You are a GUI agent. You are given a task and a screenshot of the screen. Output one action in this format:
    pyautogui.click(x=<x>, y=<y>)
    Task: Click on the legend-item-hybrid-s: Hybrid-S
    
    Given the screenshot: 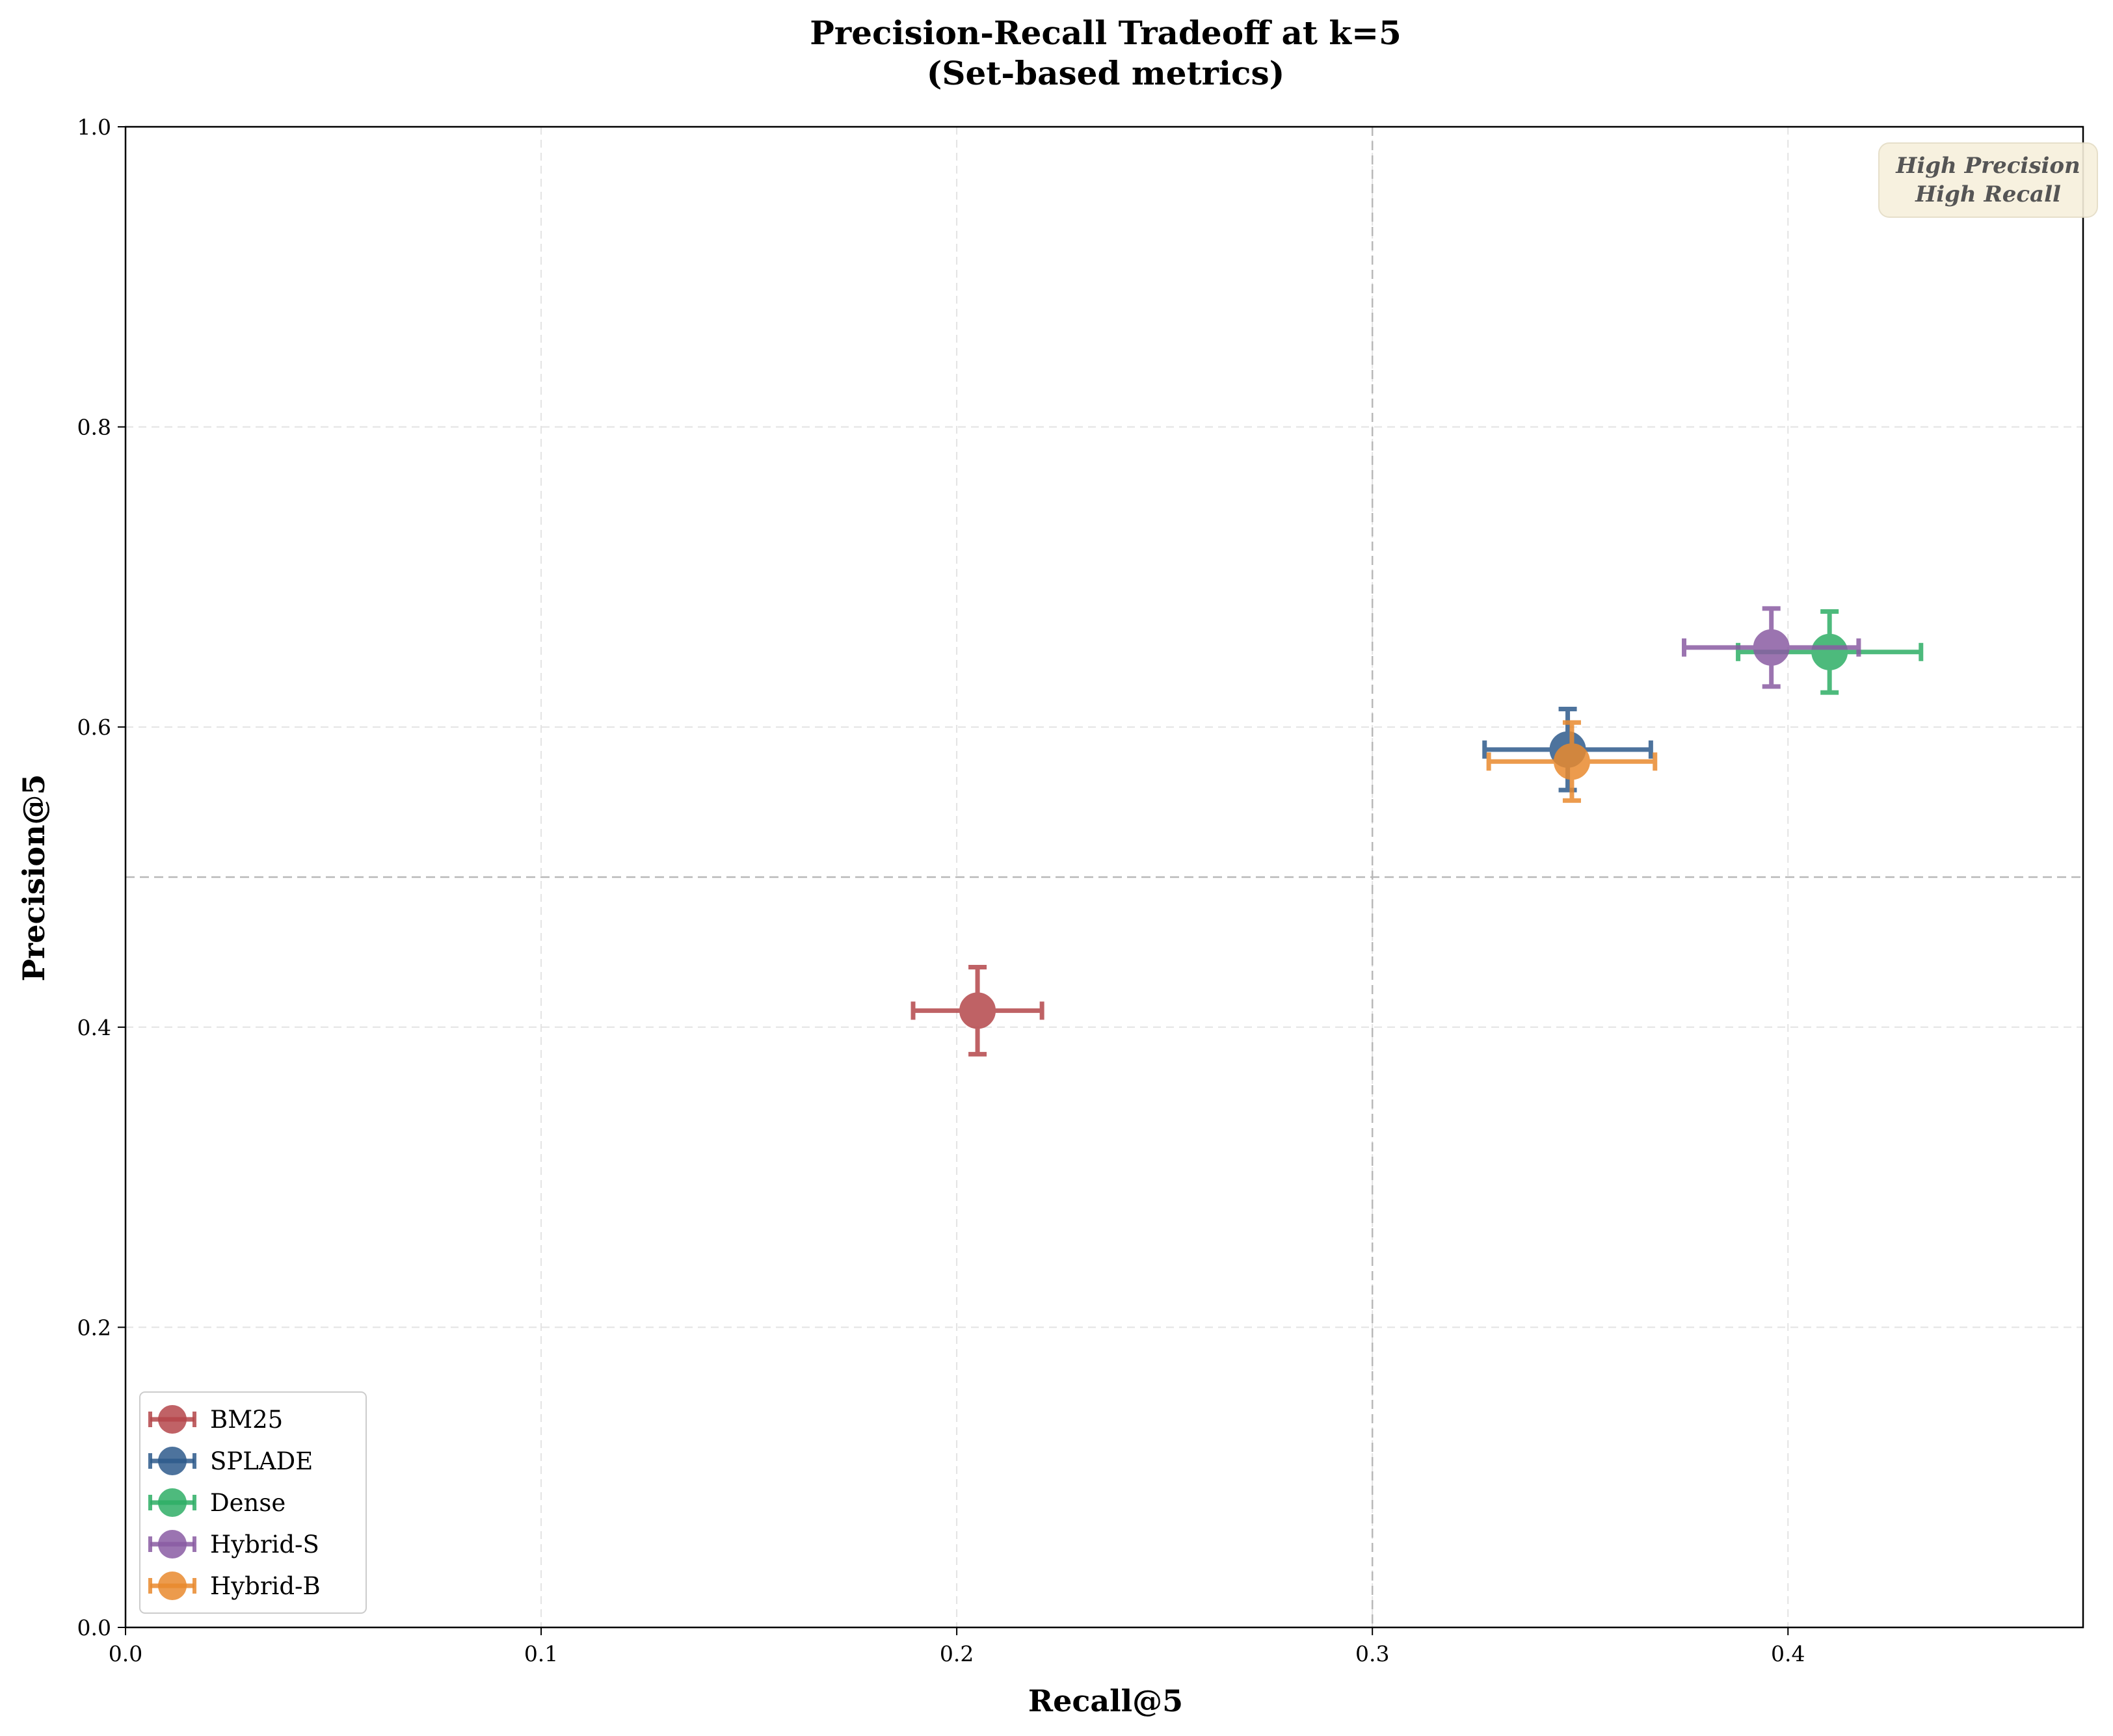 What is the action you would take?
    pyautogui.click(x=234, y=1544)
    